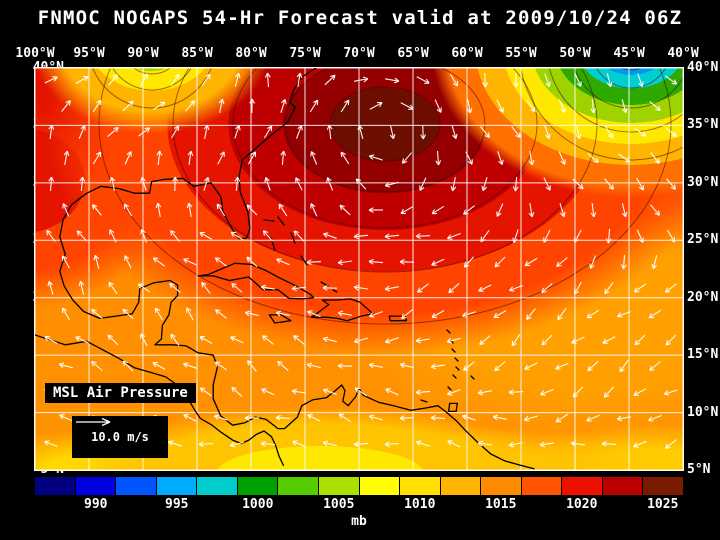 Image resolution: width=720 pixels, height=540 pixels. What do you see at coordinates (32, 268) in the screenshot?
I see `latitude-axis-left: 40°N 35°N 30°N 25°N 20°N 15°N 10°N 5°N` at bounding box center [32, 268].